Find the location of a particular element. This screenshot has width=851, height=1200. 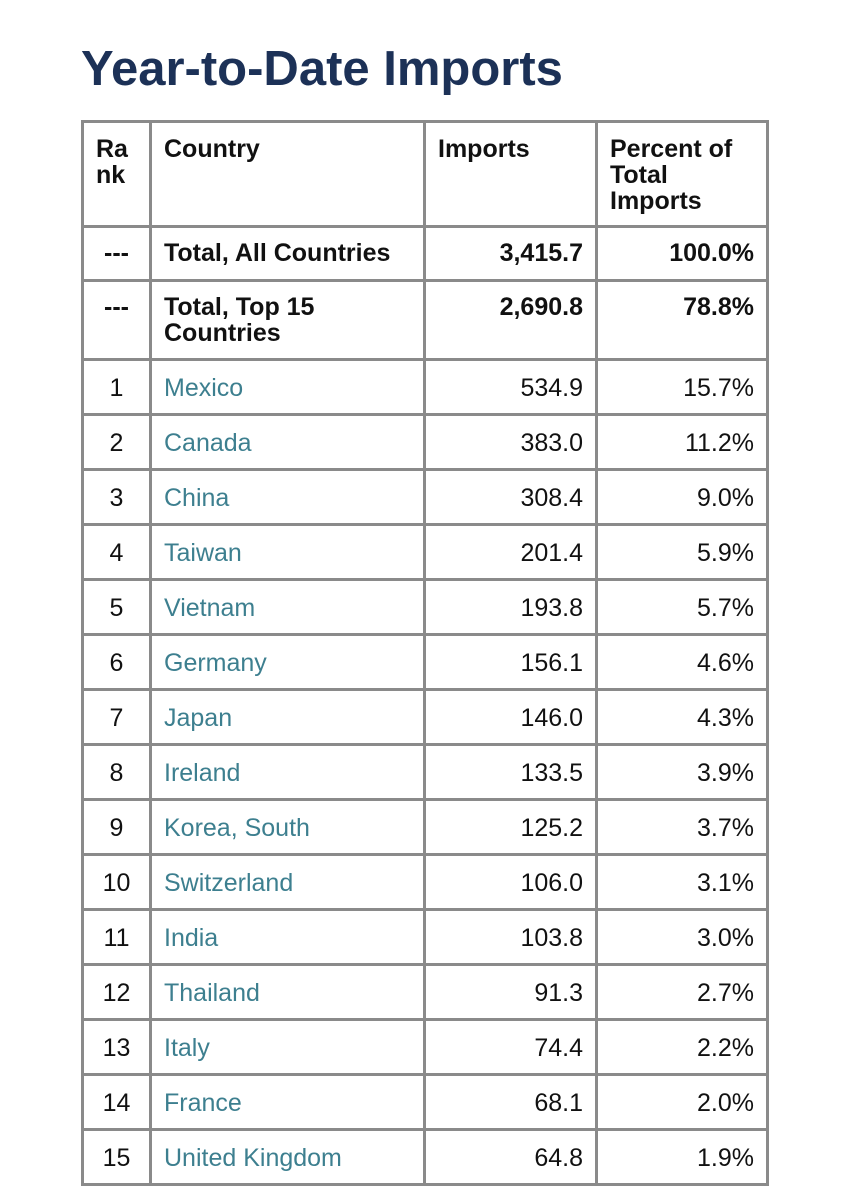

imports-cell: 125.2 is located at coordinates (512, 828).